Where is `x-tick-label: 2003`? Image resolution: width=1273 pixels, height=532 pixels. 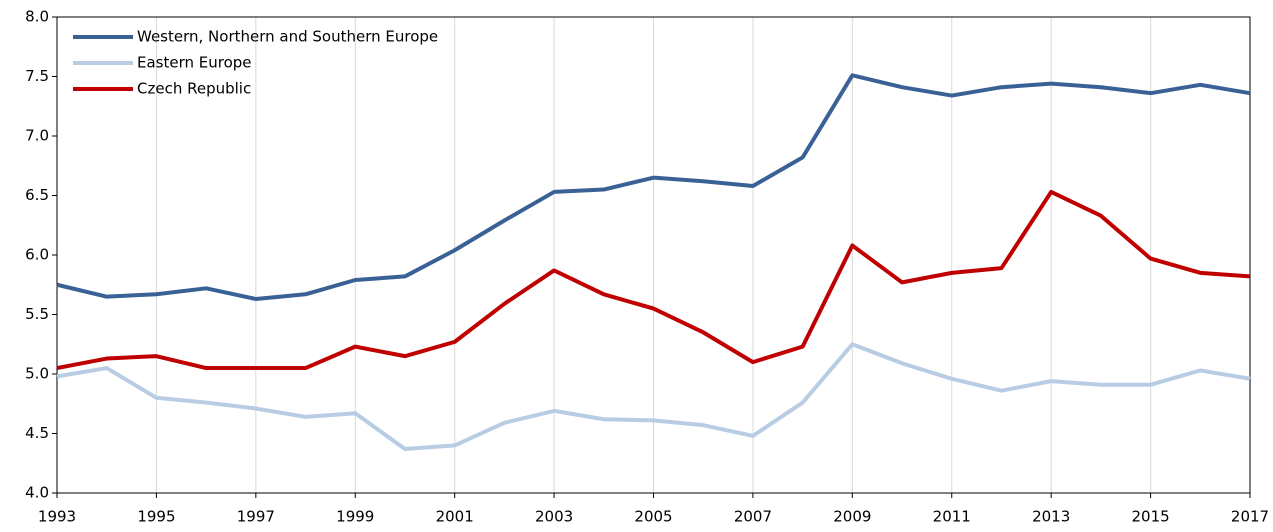 x-tick-label: 2003 is located at coordinates (554, 517).